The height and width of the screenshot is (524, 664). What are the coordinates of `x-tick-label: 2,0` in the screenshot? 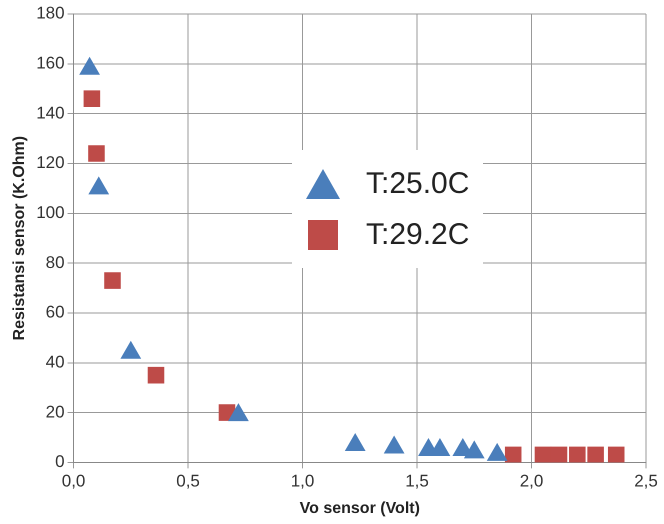 It's located at (532, 480).